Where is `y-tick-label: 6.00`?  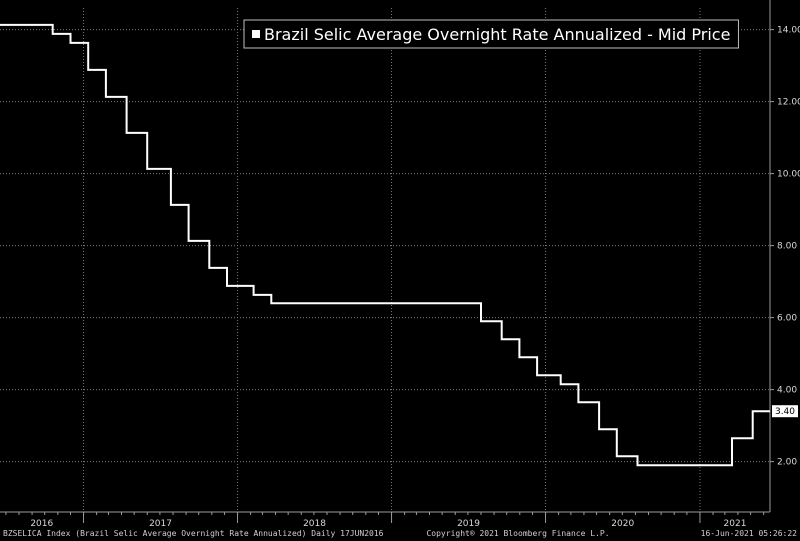 y-tick-label: 6.00 is located at coordinates (787, 319).